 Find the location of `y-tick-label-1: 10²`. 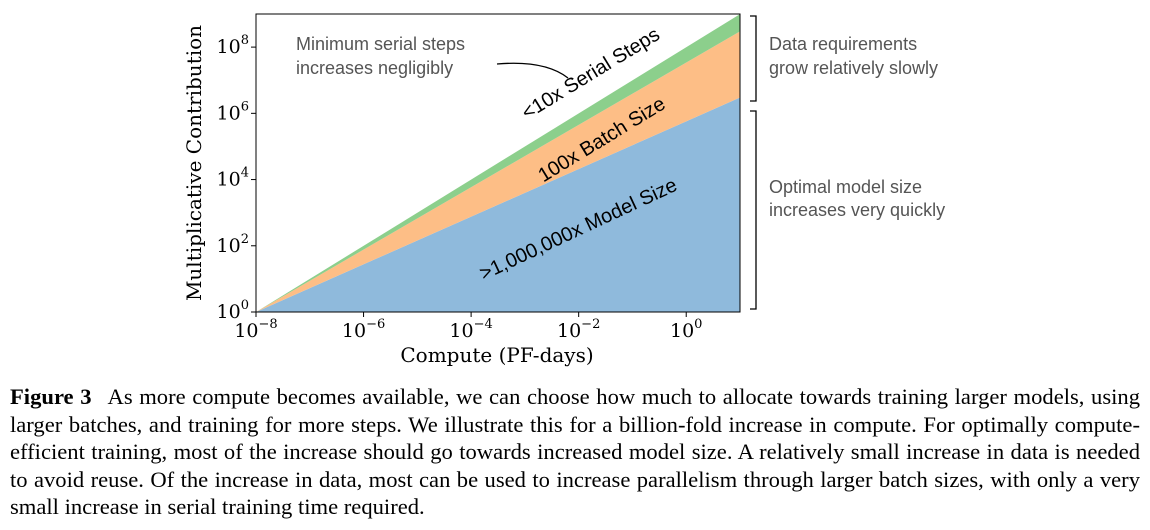

y-tick-label-1: 10² is located at coordinates (233, 244).